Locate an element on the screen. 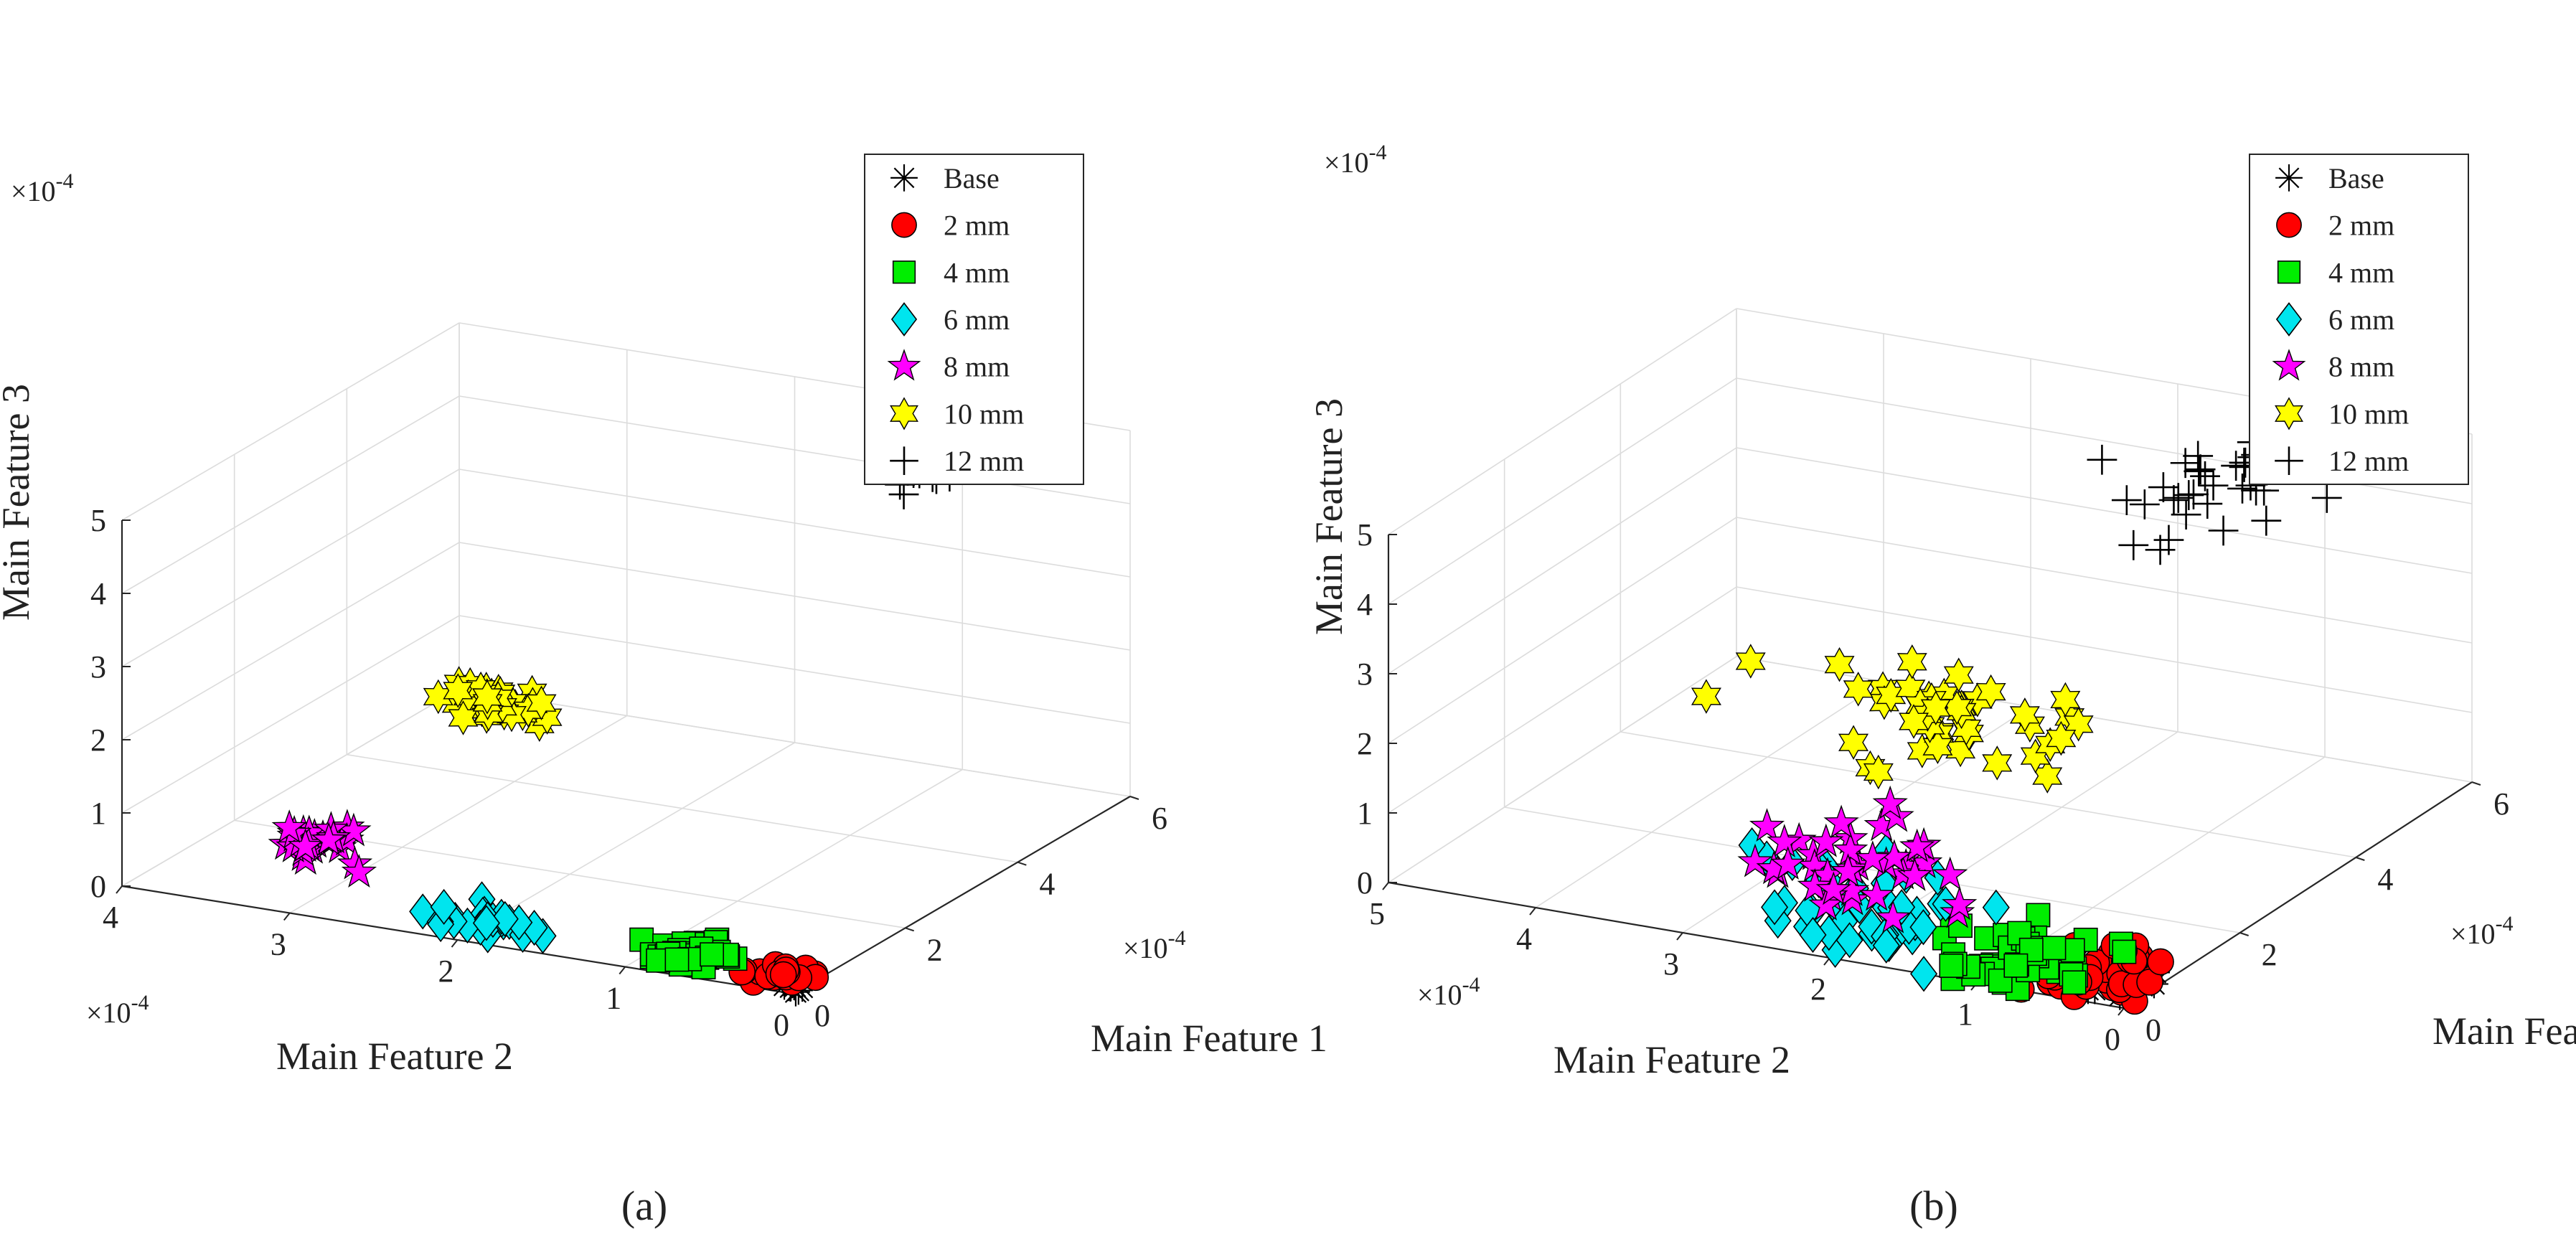  z-tick-label: 4 is located at coordinates (98, 593).